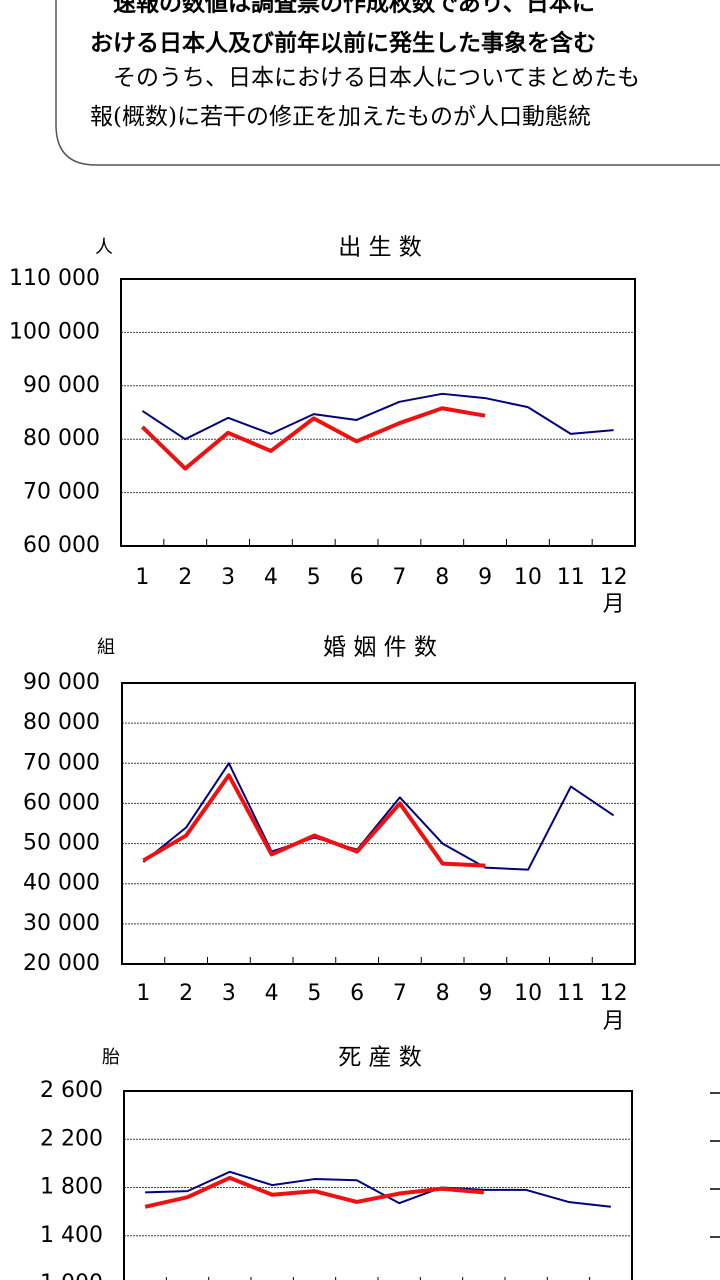 This screenshot has height=1280, width=720. Describe the element at coordinates (343, 43) in the screenshot. I see `note-line: おける日本人及び前年以前に発生した事象を含む` at that location.